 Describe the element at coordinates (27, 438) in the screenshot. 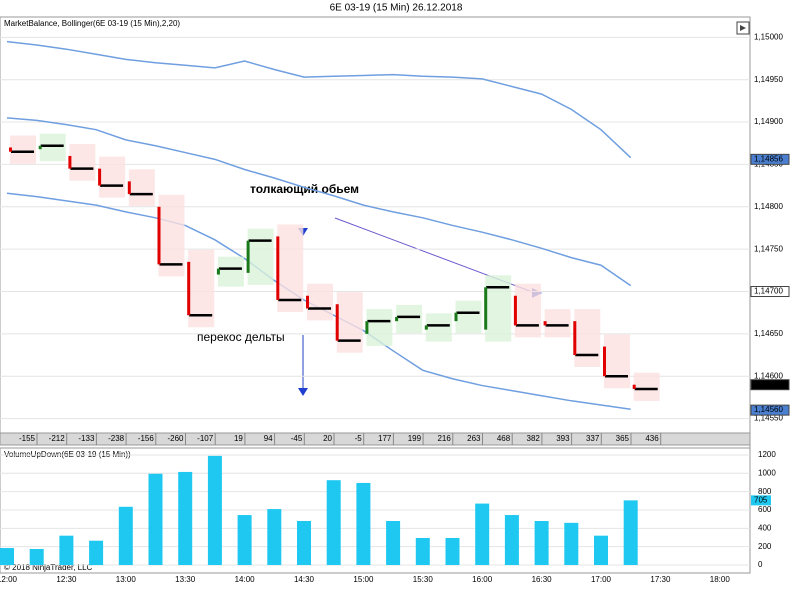

I see `delta-value: -155` at that location.